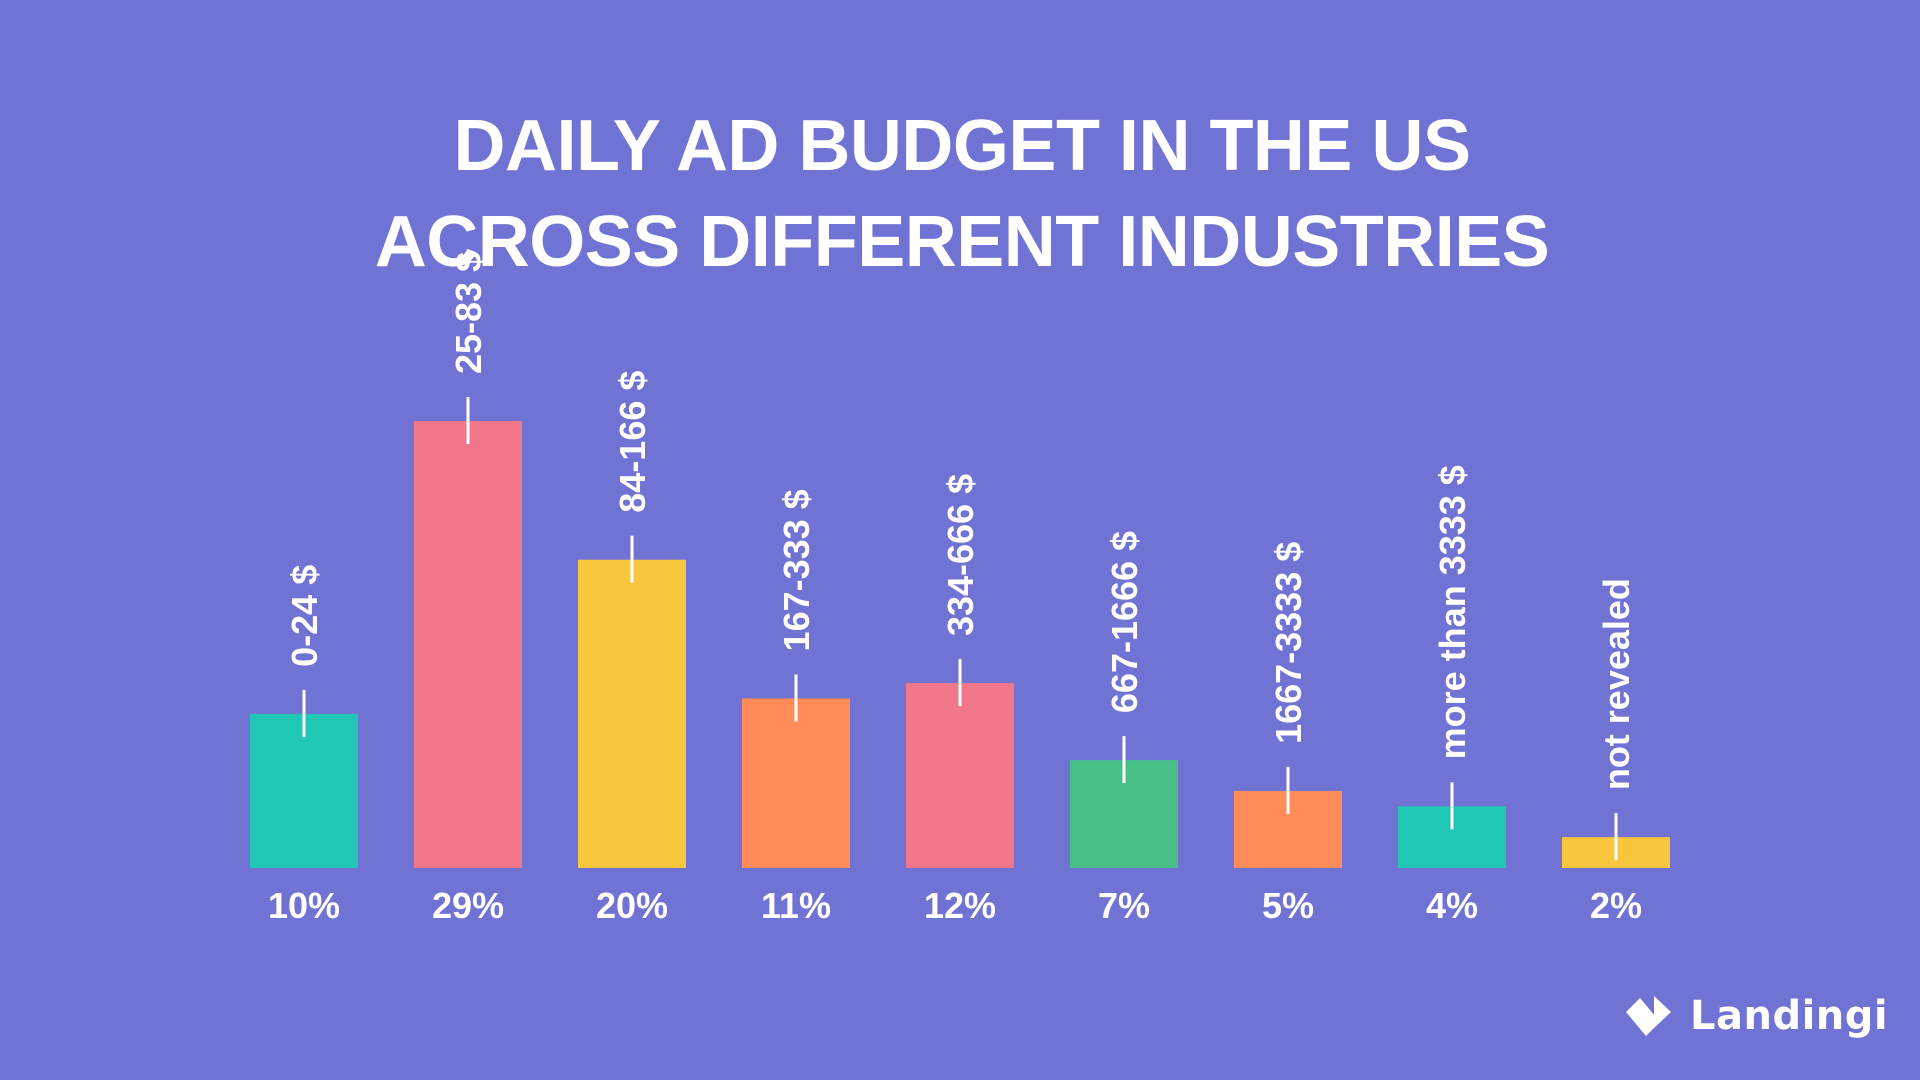 This screenshot has width=1920, height=1080. I want to click on brand-logo: Landingi, so click(1756, 1016).